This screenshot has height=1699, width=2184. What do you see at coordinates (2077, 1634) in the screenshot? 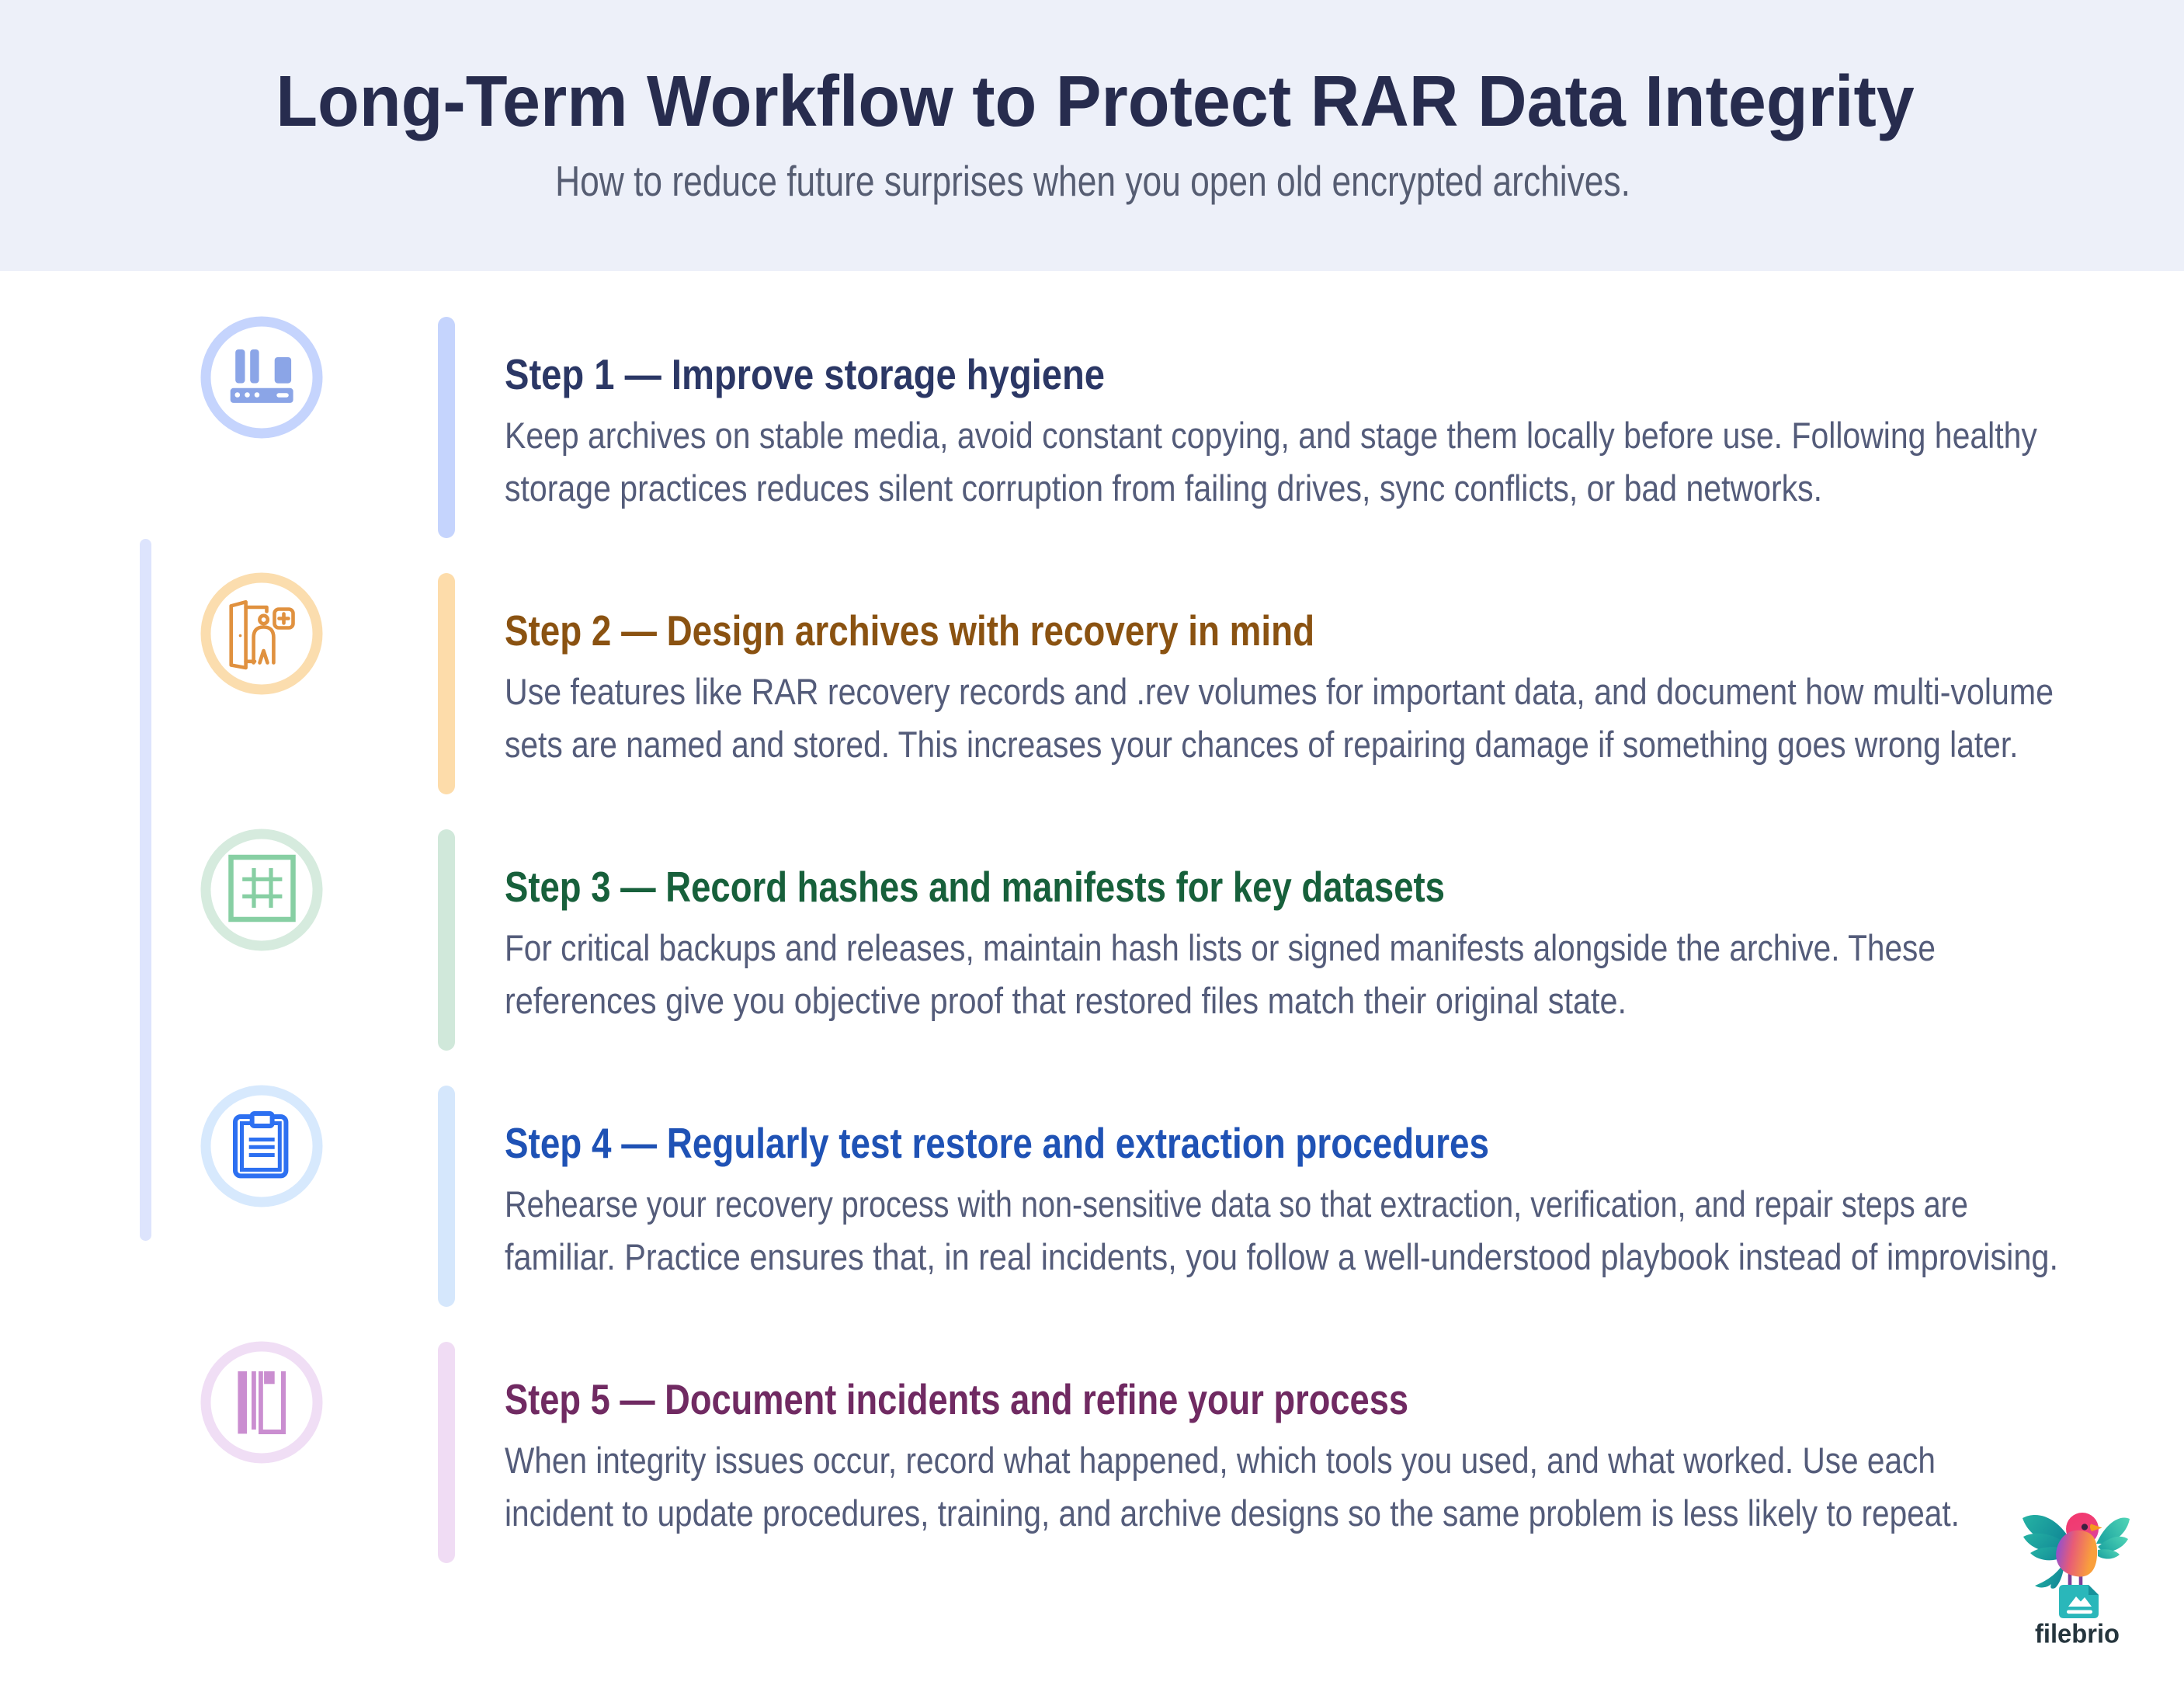
I see `svg-text: filebrio` at bounding box center [2077, 1634].